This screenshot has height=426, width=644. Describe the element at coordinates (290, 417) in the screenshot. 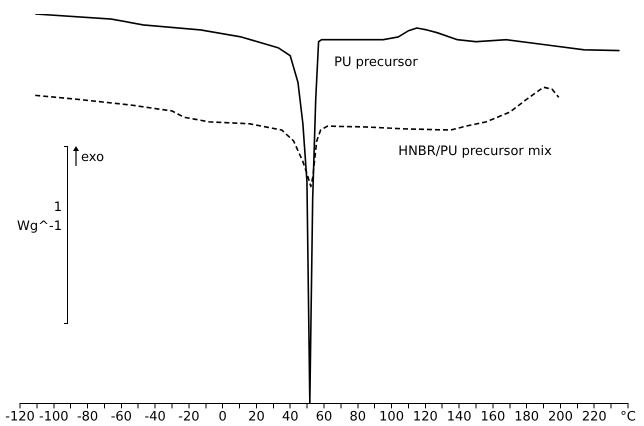

I see `x-tick-label: 40` at that location.